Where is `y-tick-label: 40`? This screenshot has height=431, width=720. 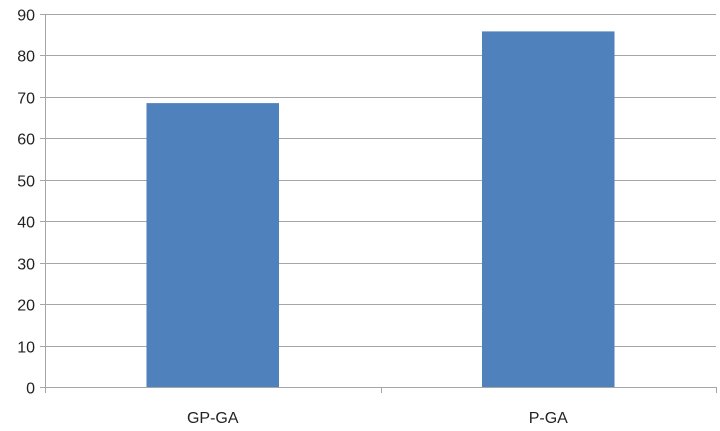 y-tick-label: 40 is located at coordinates (26, 223).